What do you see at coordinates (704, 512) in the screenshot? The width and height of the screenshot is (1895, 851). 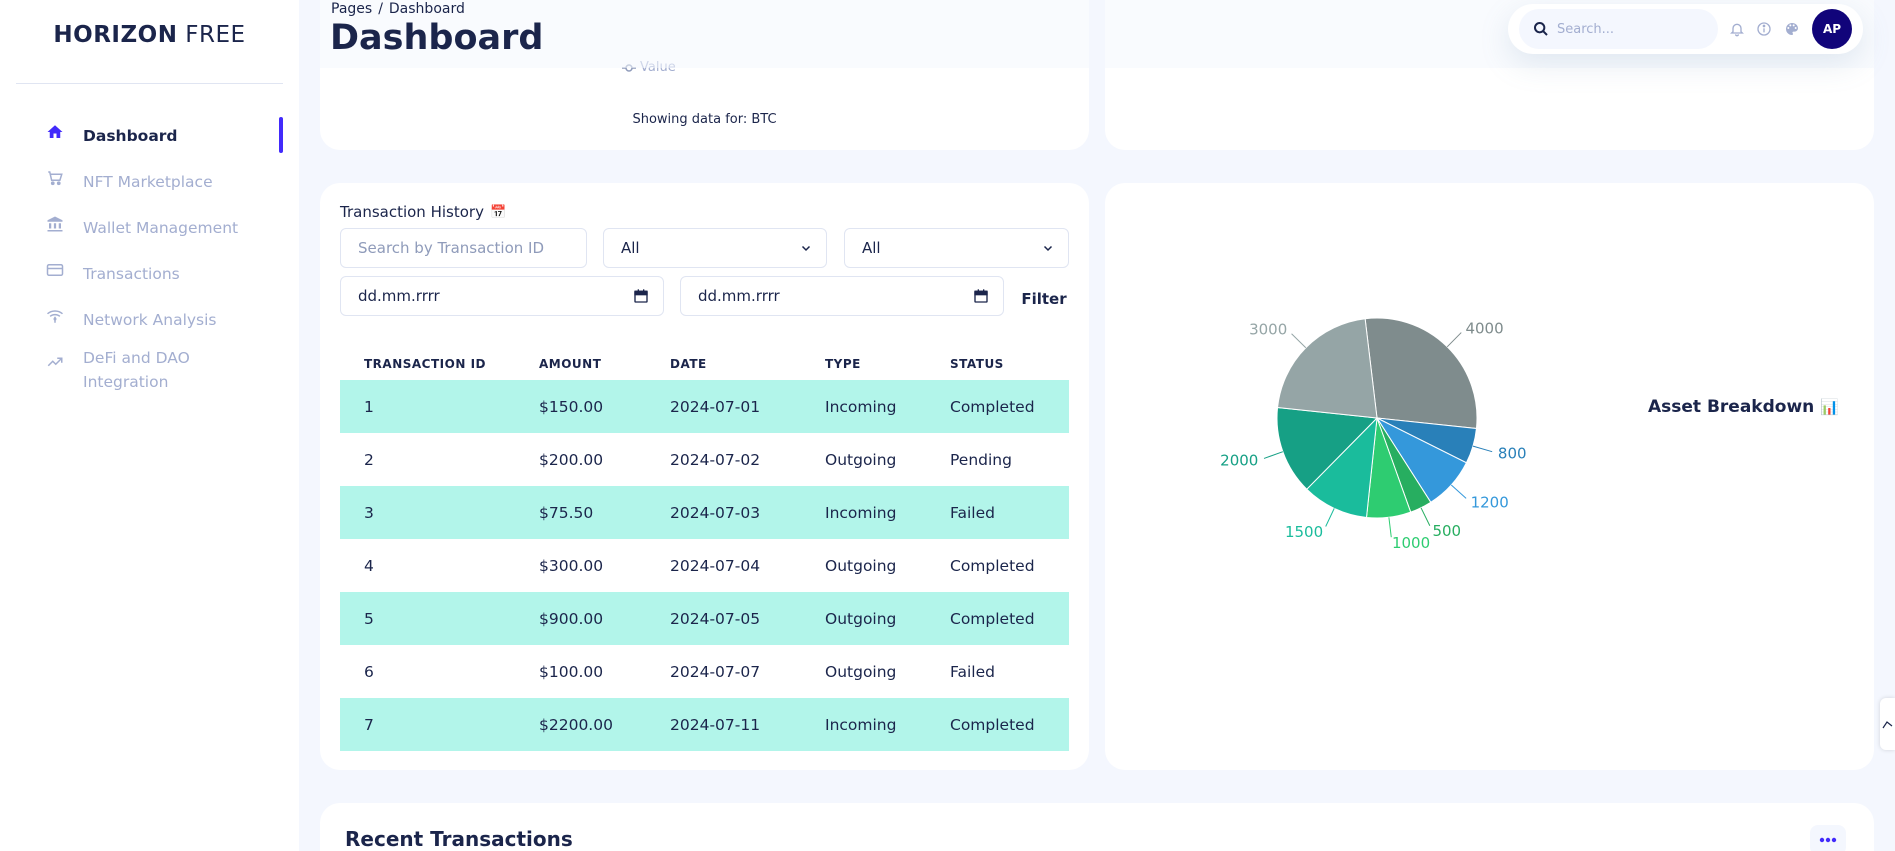 I see `table-row: 3 $75.50 2024-07-03 Incoming Failed` at bounding box center [704, 512].